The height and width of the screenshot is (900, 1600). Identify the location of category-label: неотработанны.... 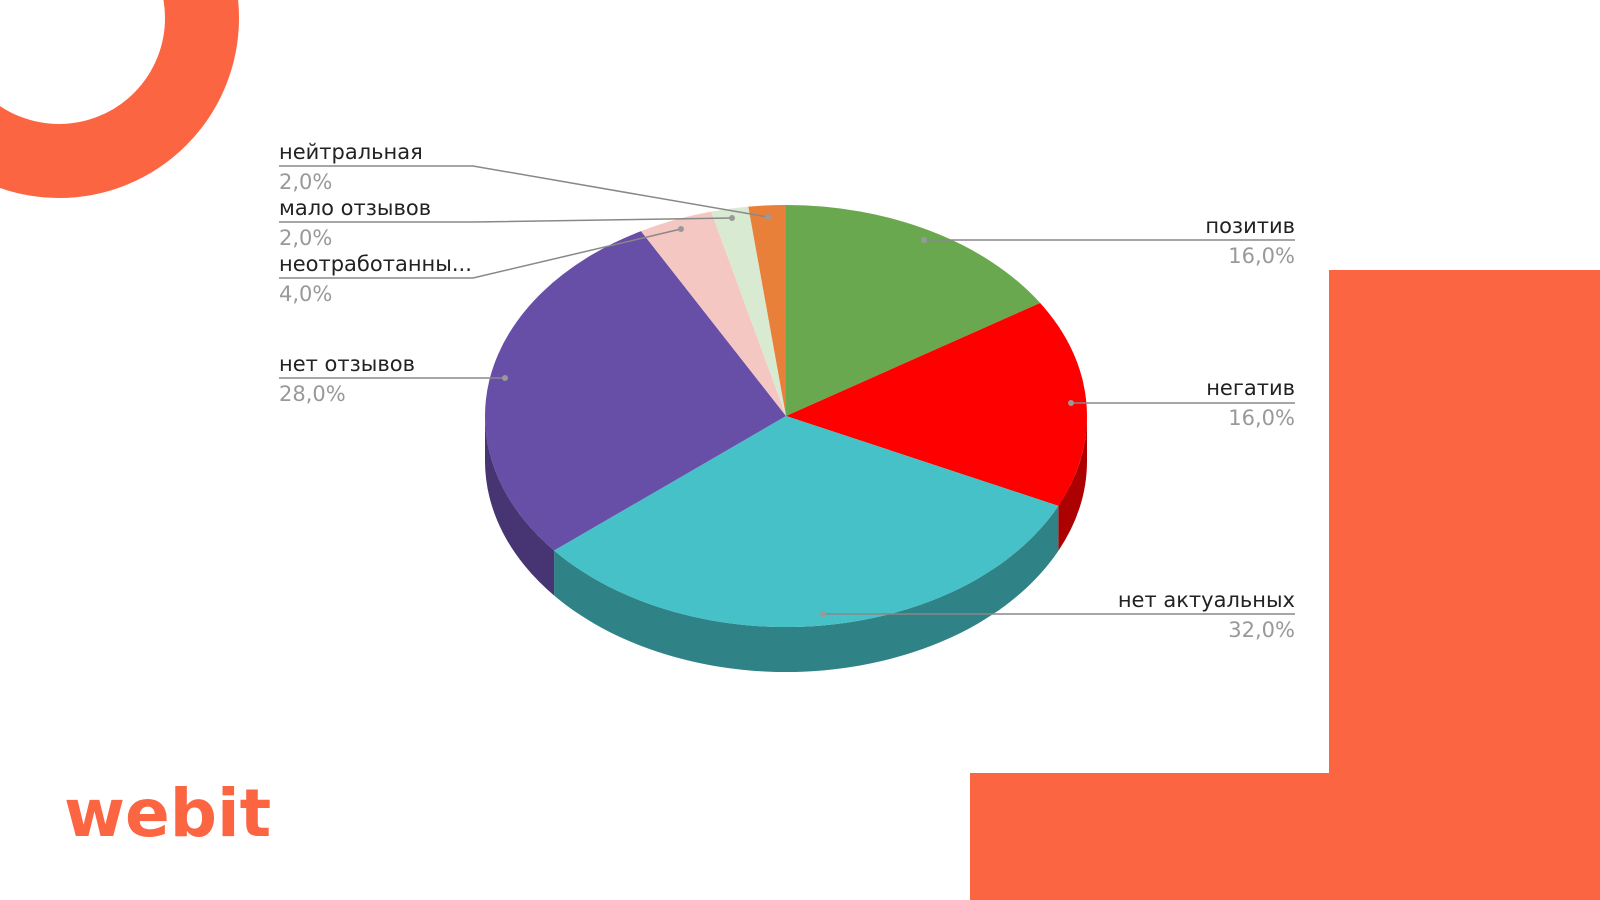
(375, 264).